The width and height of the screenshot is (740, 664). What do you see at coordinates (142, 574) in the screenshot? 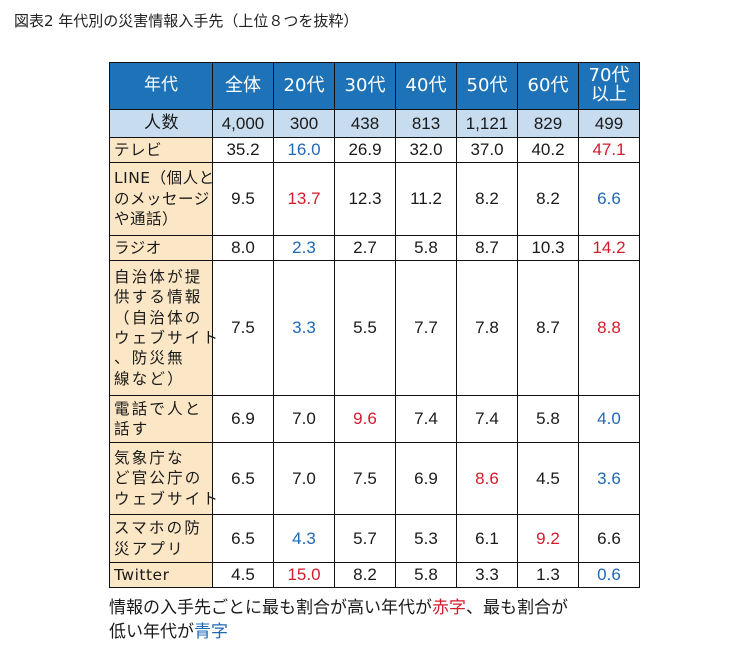
I see `row-label-line: Twitter` at bounding box center [142, 574].